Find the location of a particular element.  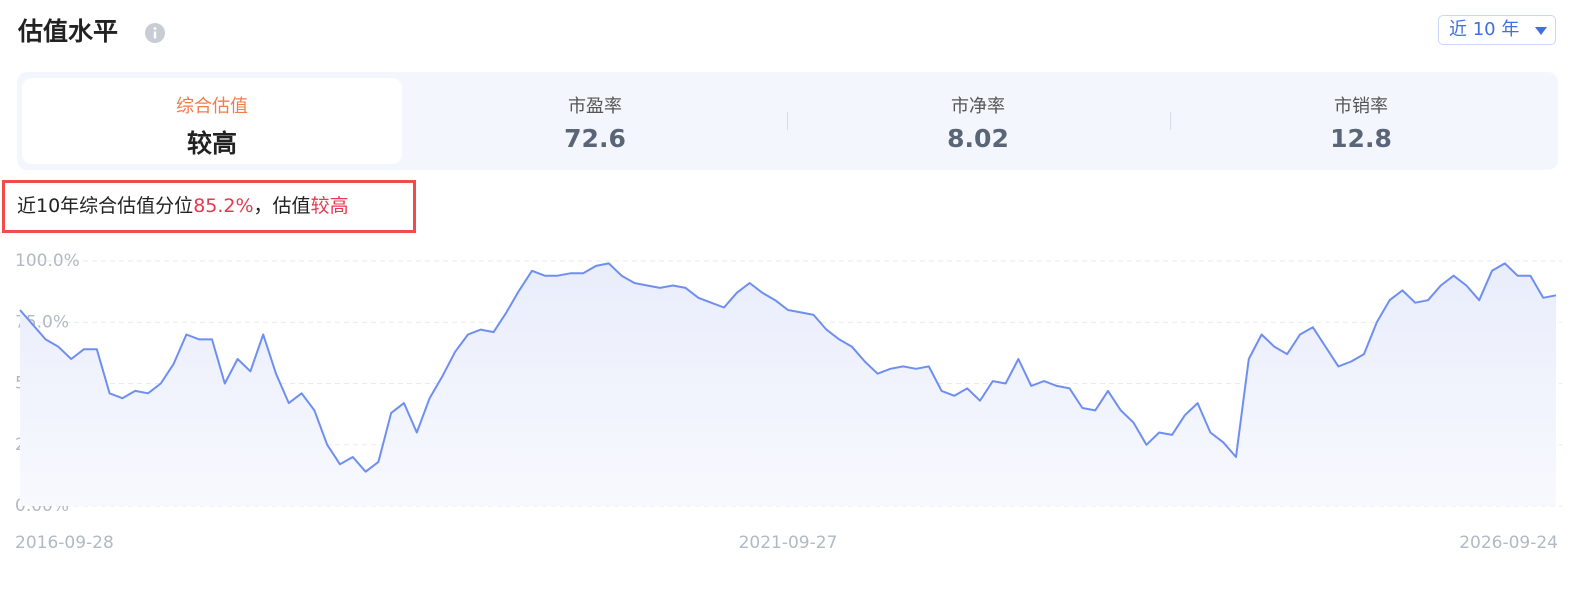

tab-value: 72.6 is located at coordinates (595, 138).